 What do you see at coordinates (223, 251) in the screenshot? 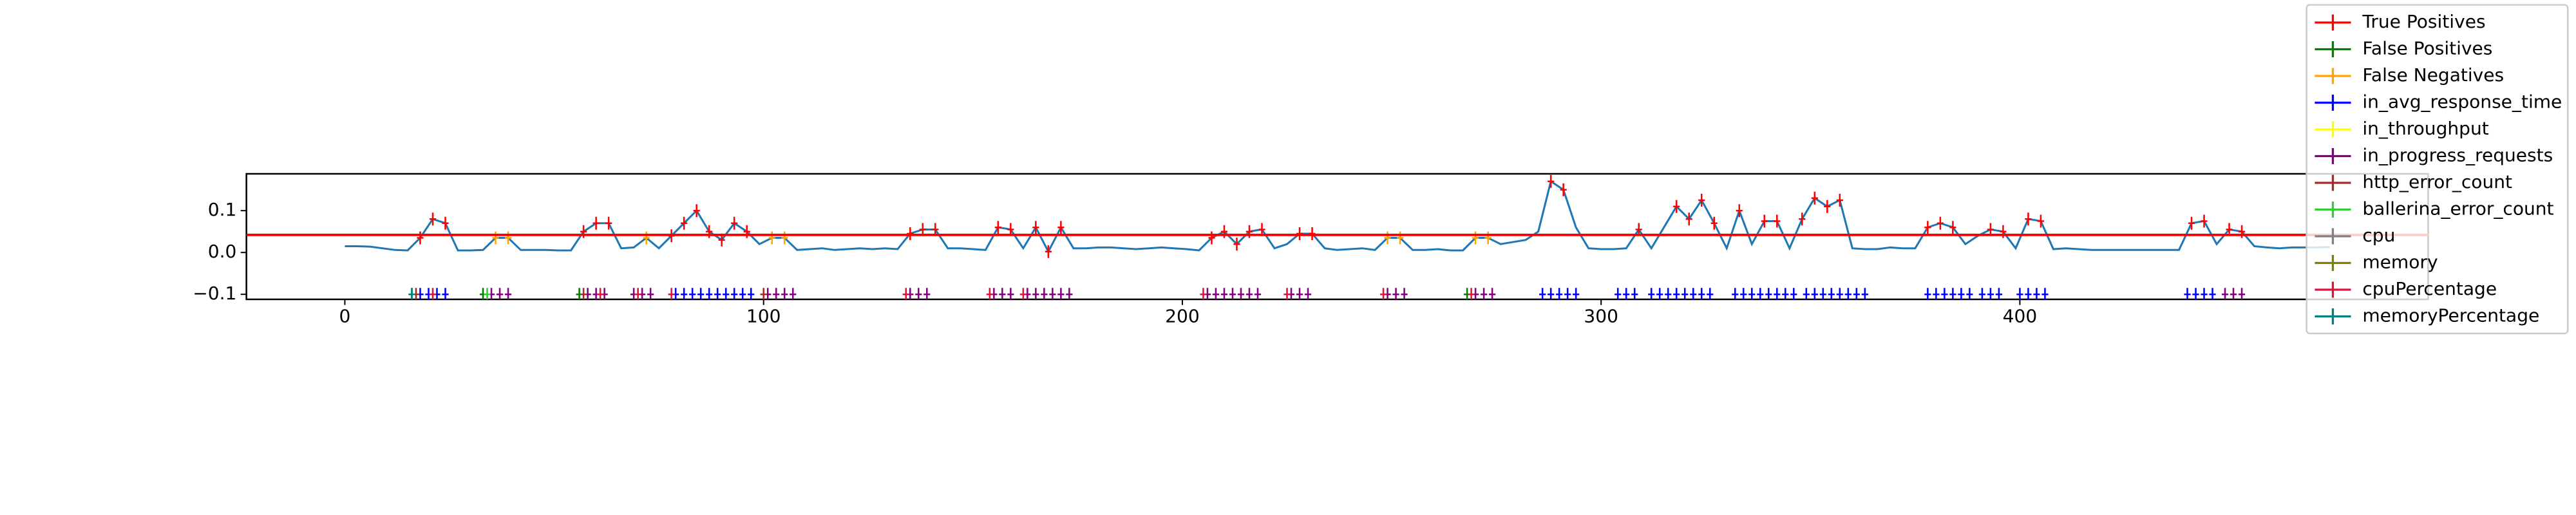
I see `y-tick-label: 0.0` at bounding box center [223, 251].